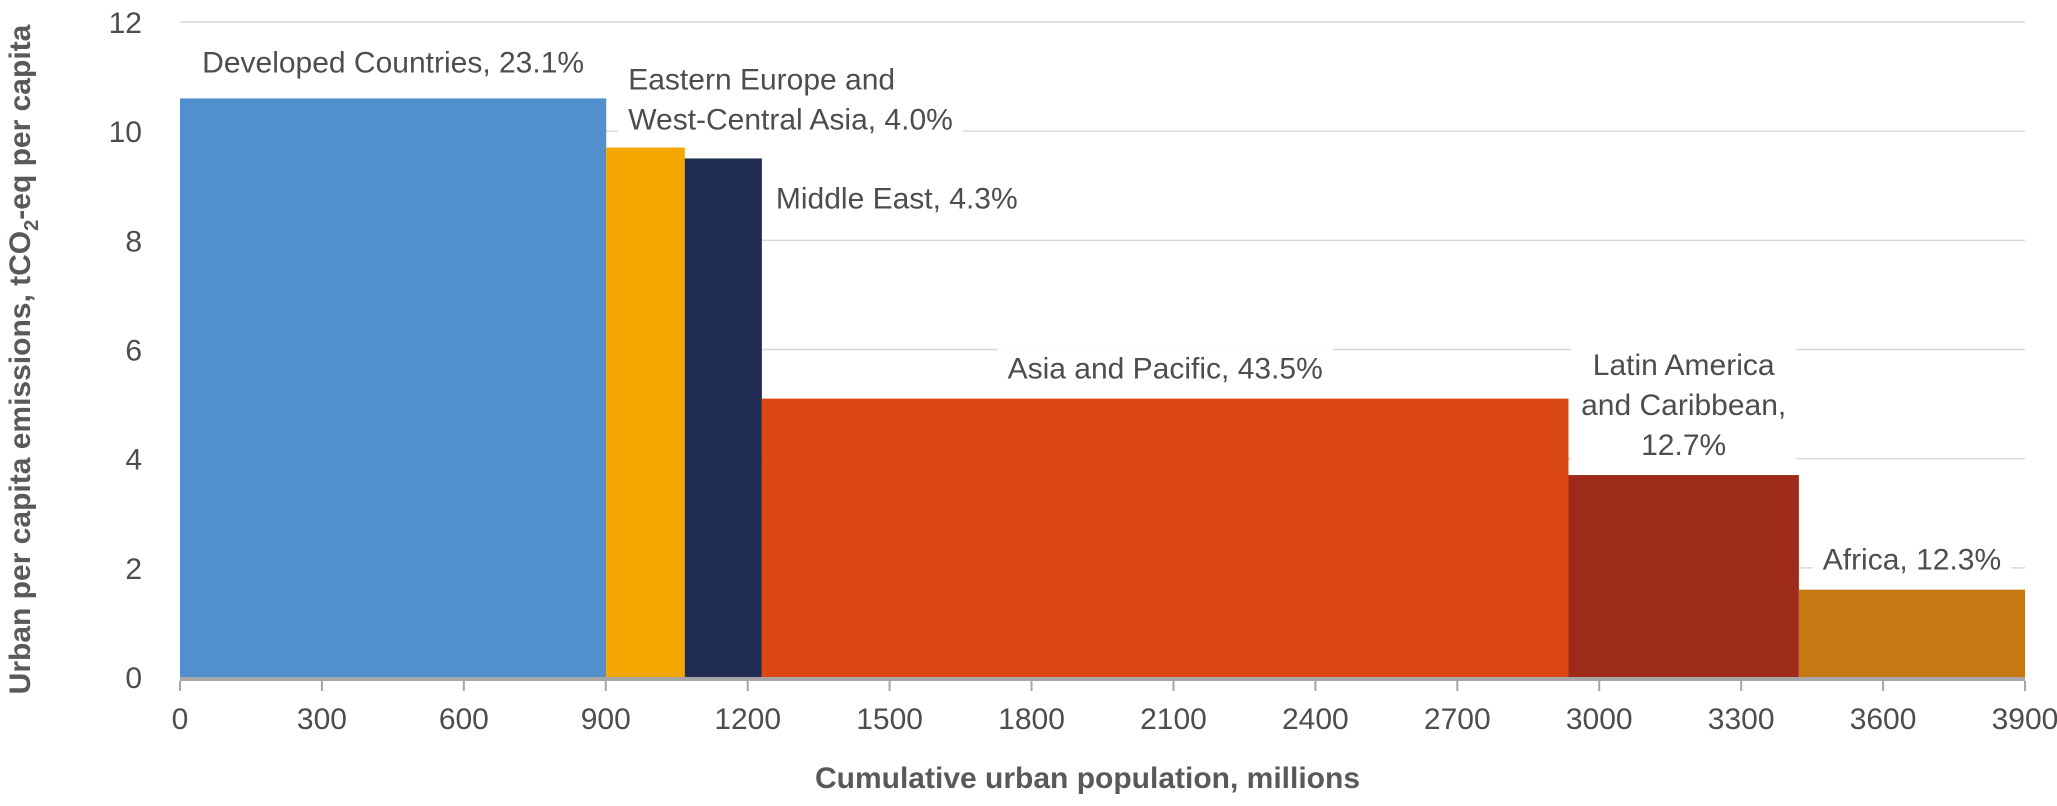  Describe the element at coordinates (32, 225) in the screenshot. I see `y-axis-title-subscript: 2` at that location.